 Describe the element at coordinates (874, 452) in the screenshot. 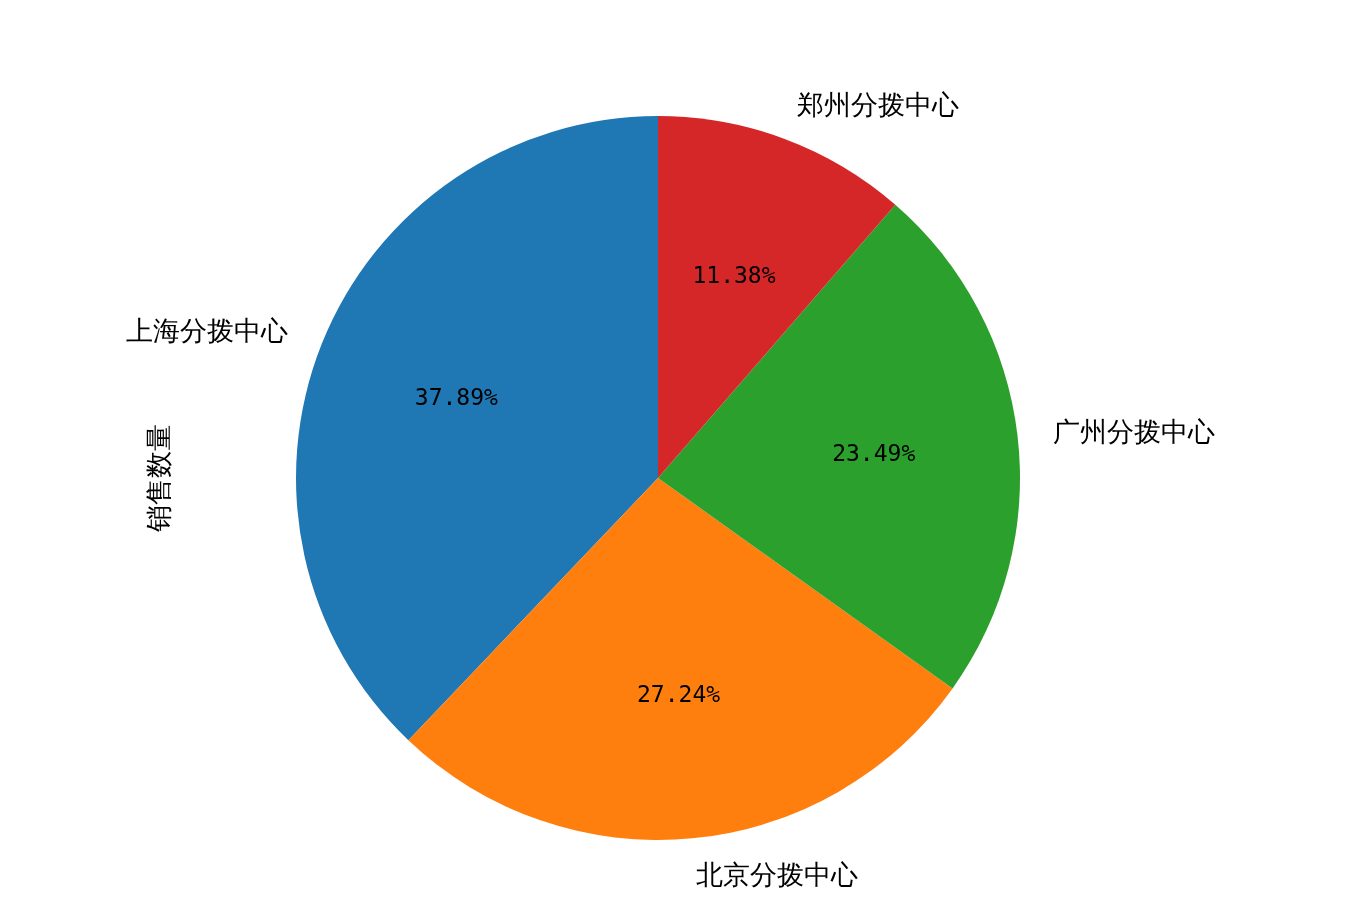

I see `data-label: 23.49%` at that location.